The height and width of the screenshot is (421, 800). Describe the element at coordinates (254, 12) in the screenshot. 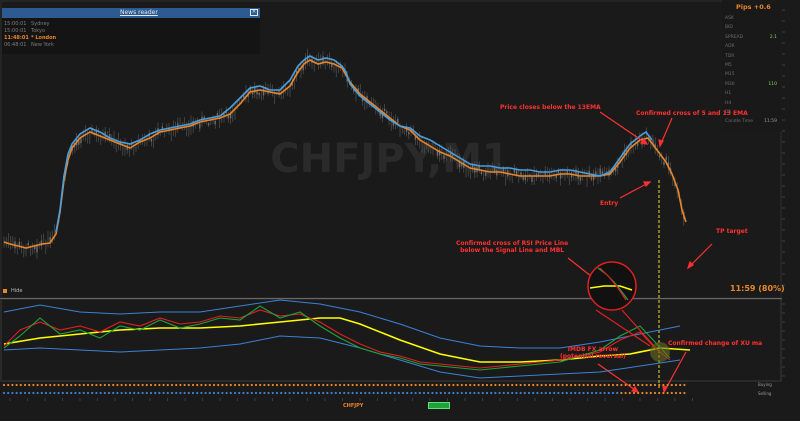

I see `close-icon: ✕` at that location.